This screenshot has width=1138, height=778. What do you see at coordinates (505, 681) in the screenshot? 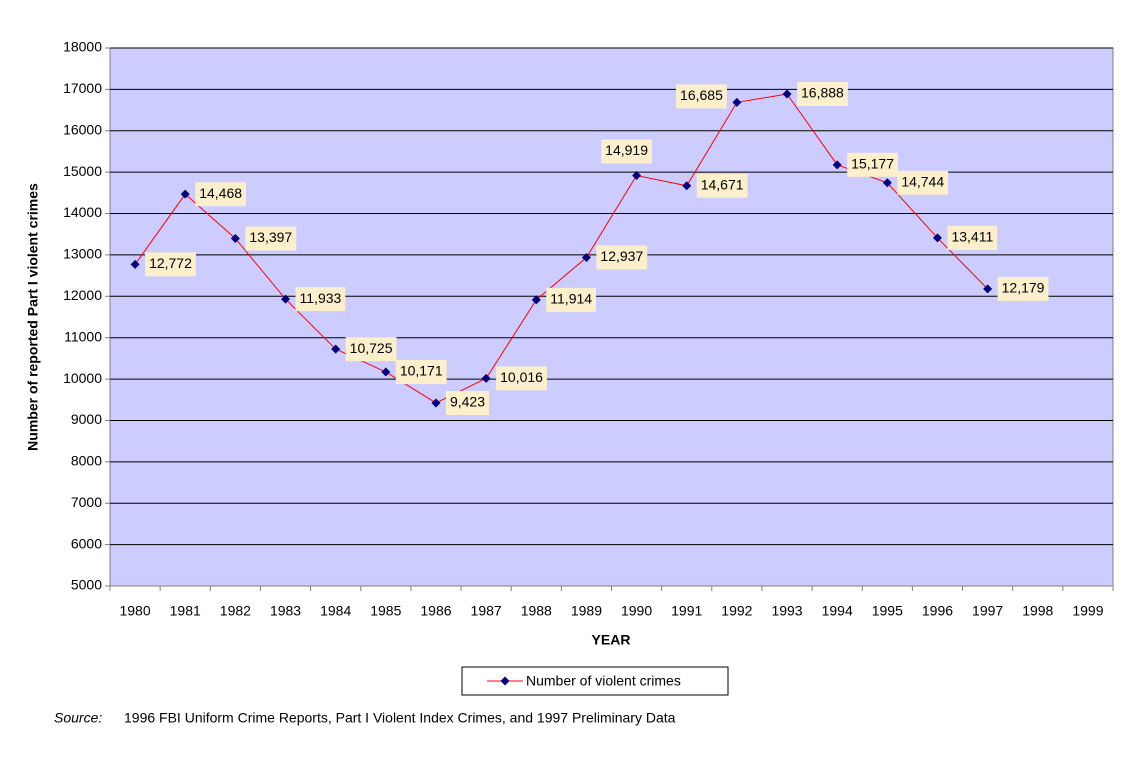
I see `legend-marker` at bounding box center [505, 681].